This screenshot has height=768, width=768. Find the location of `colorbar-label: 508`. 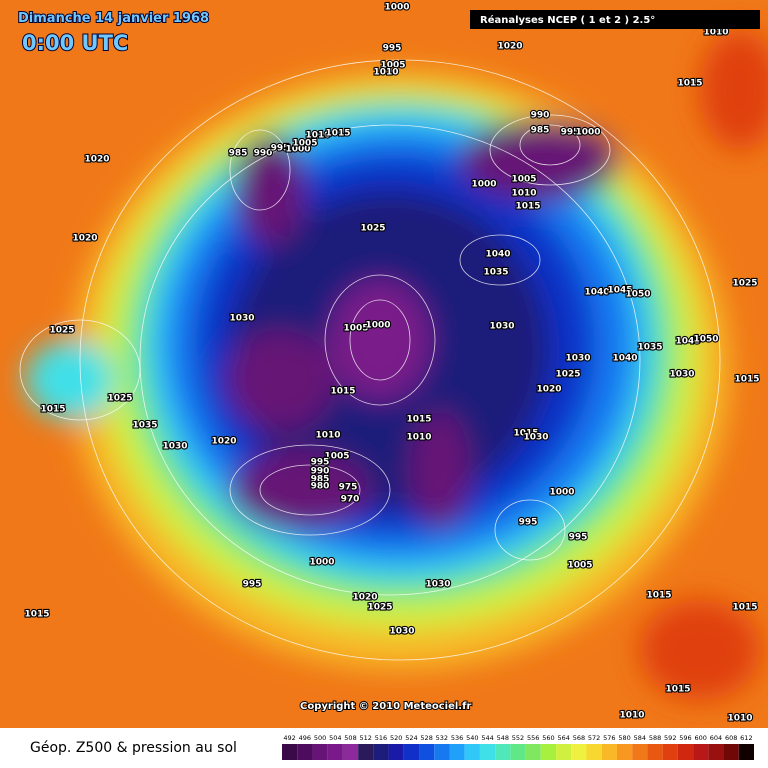

colorbar-label: 508 is located at coordinates (350, 738).